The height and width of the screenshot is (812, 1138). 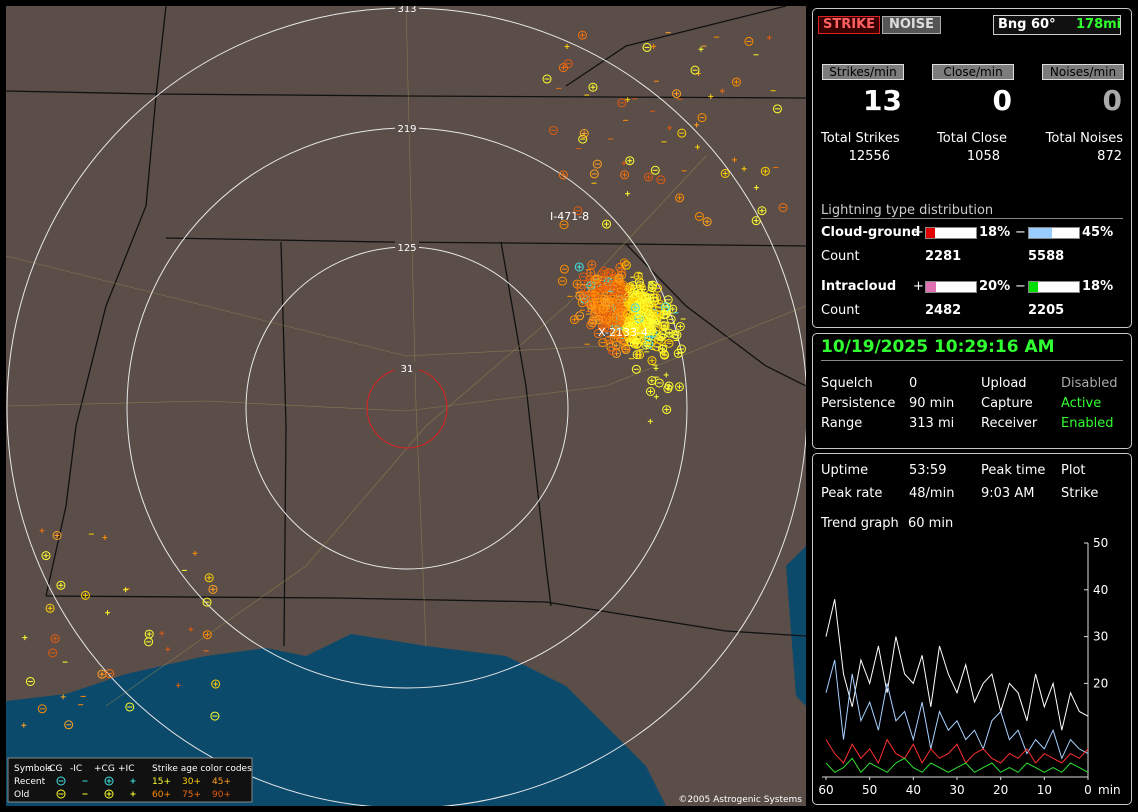 I want to click on divider, so click(x=972, y=218).